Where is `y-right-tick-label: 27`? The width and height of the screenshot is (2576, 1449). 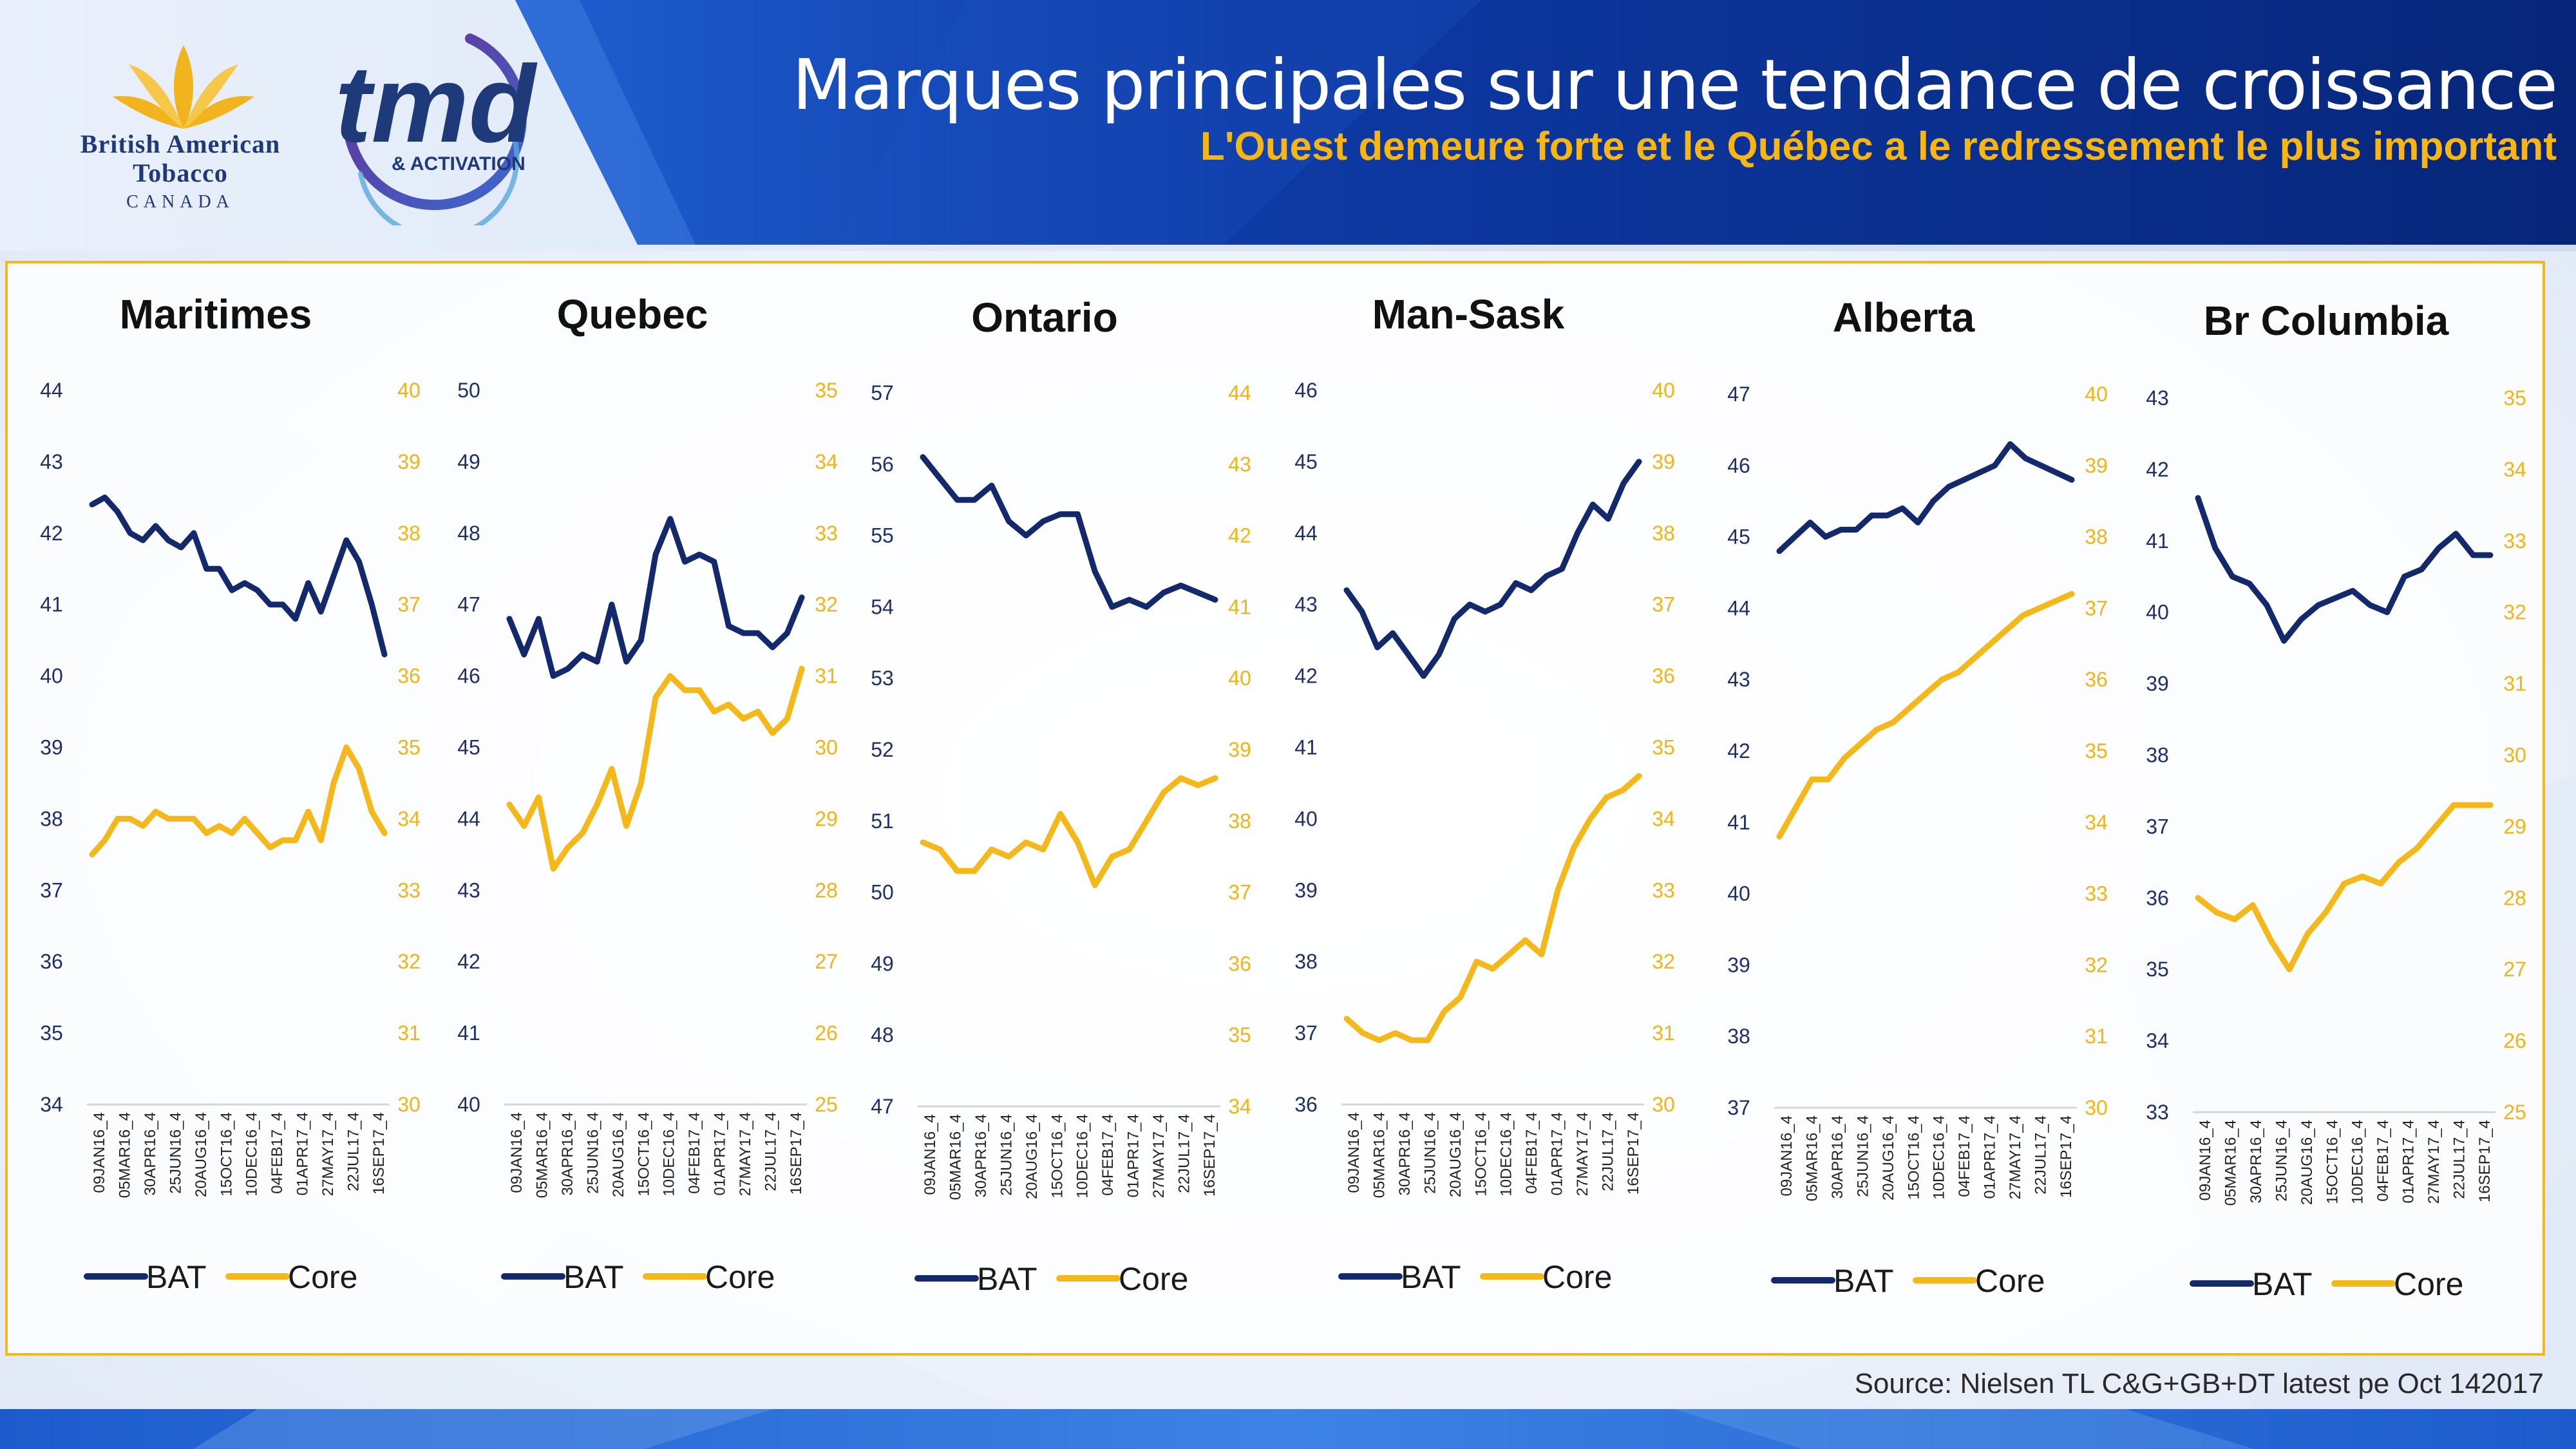 y-right-tick-label: 27 is located at coordinates (826, 962).